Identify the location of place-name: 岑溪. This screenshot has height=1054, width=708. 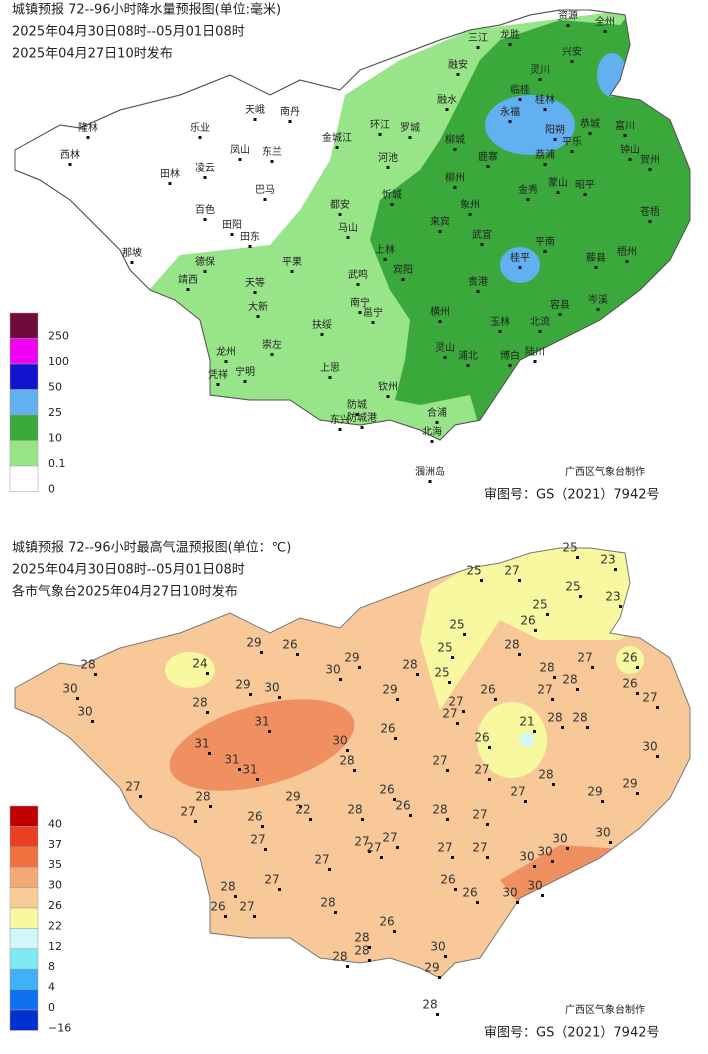
(598, 300).